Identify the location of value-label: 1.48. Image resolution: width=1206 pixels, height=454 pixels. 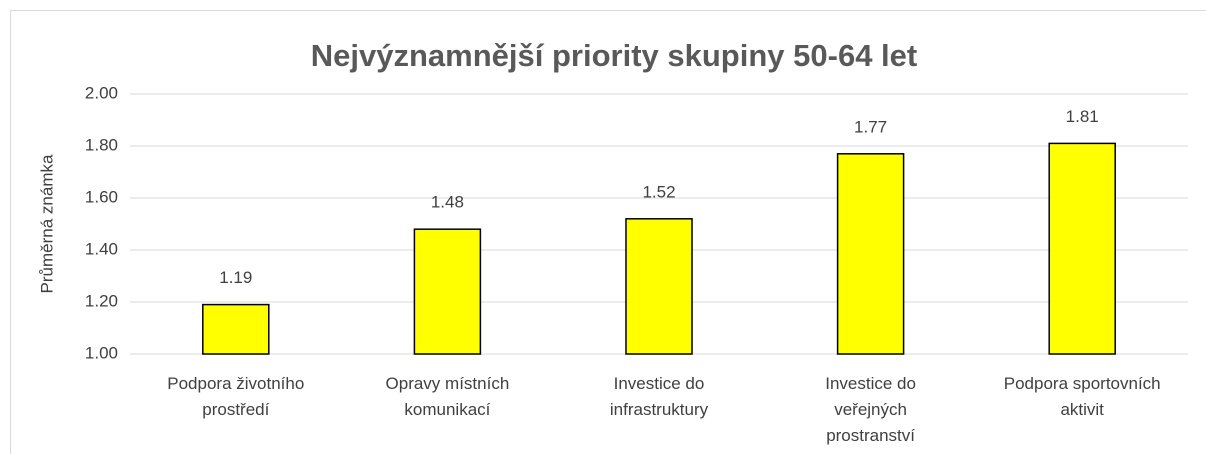
(447, 202).